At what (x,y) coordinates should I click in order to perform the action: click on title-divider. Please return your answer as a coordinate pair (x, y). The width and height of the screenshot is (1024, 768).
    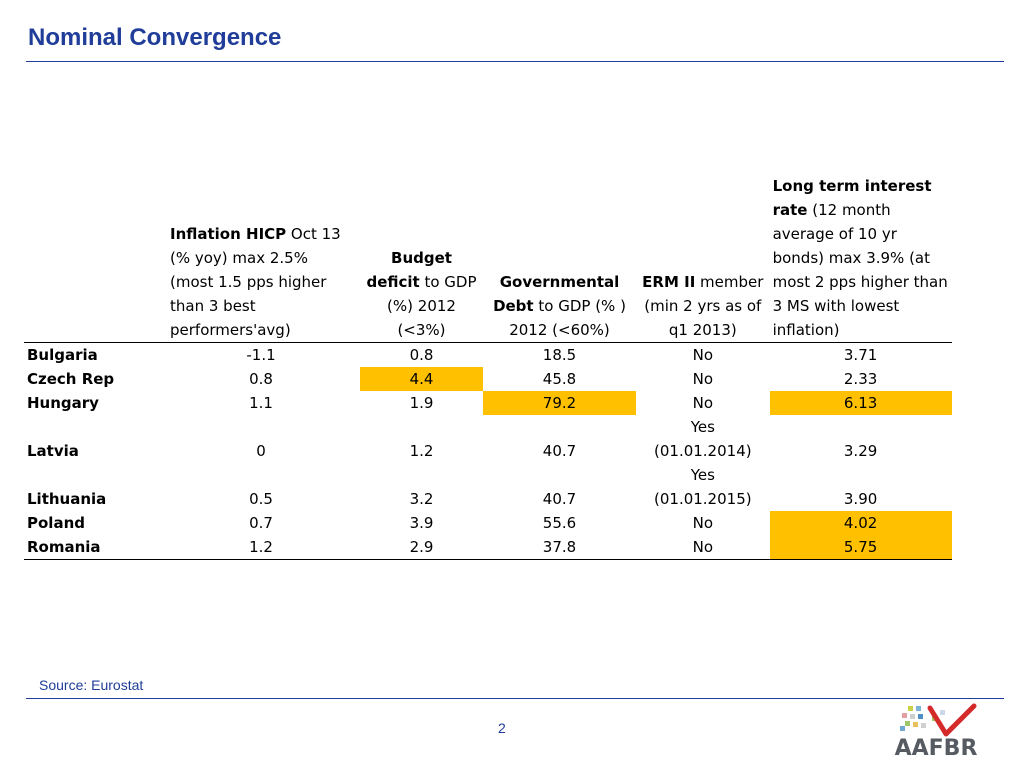
    Looking at the image, I should click on (515, 61).